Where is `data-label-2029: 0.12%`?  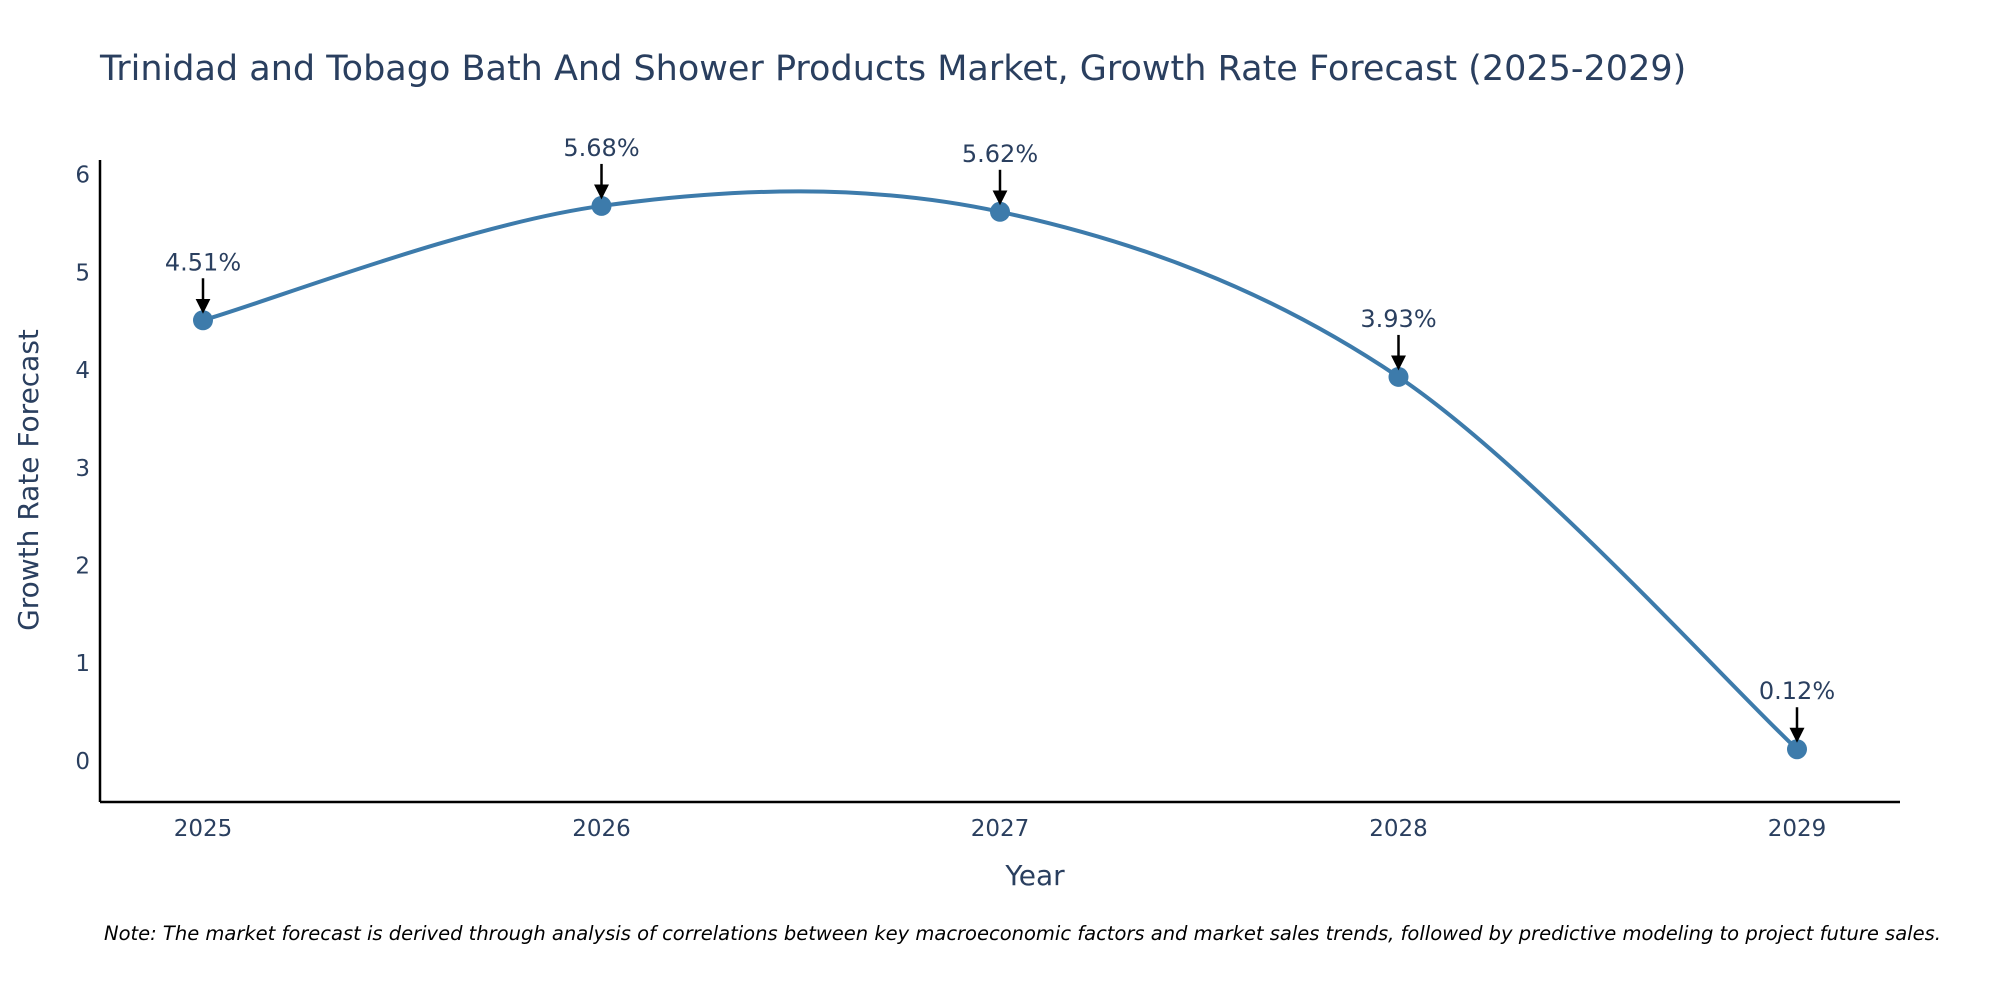 data-label-2029: 0.12% is located at coordinates (1797, 691).